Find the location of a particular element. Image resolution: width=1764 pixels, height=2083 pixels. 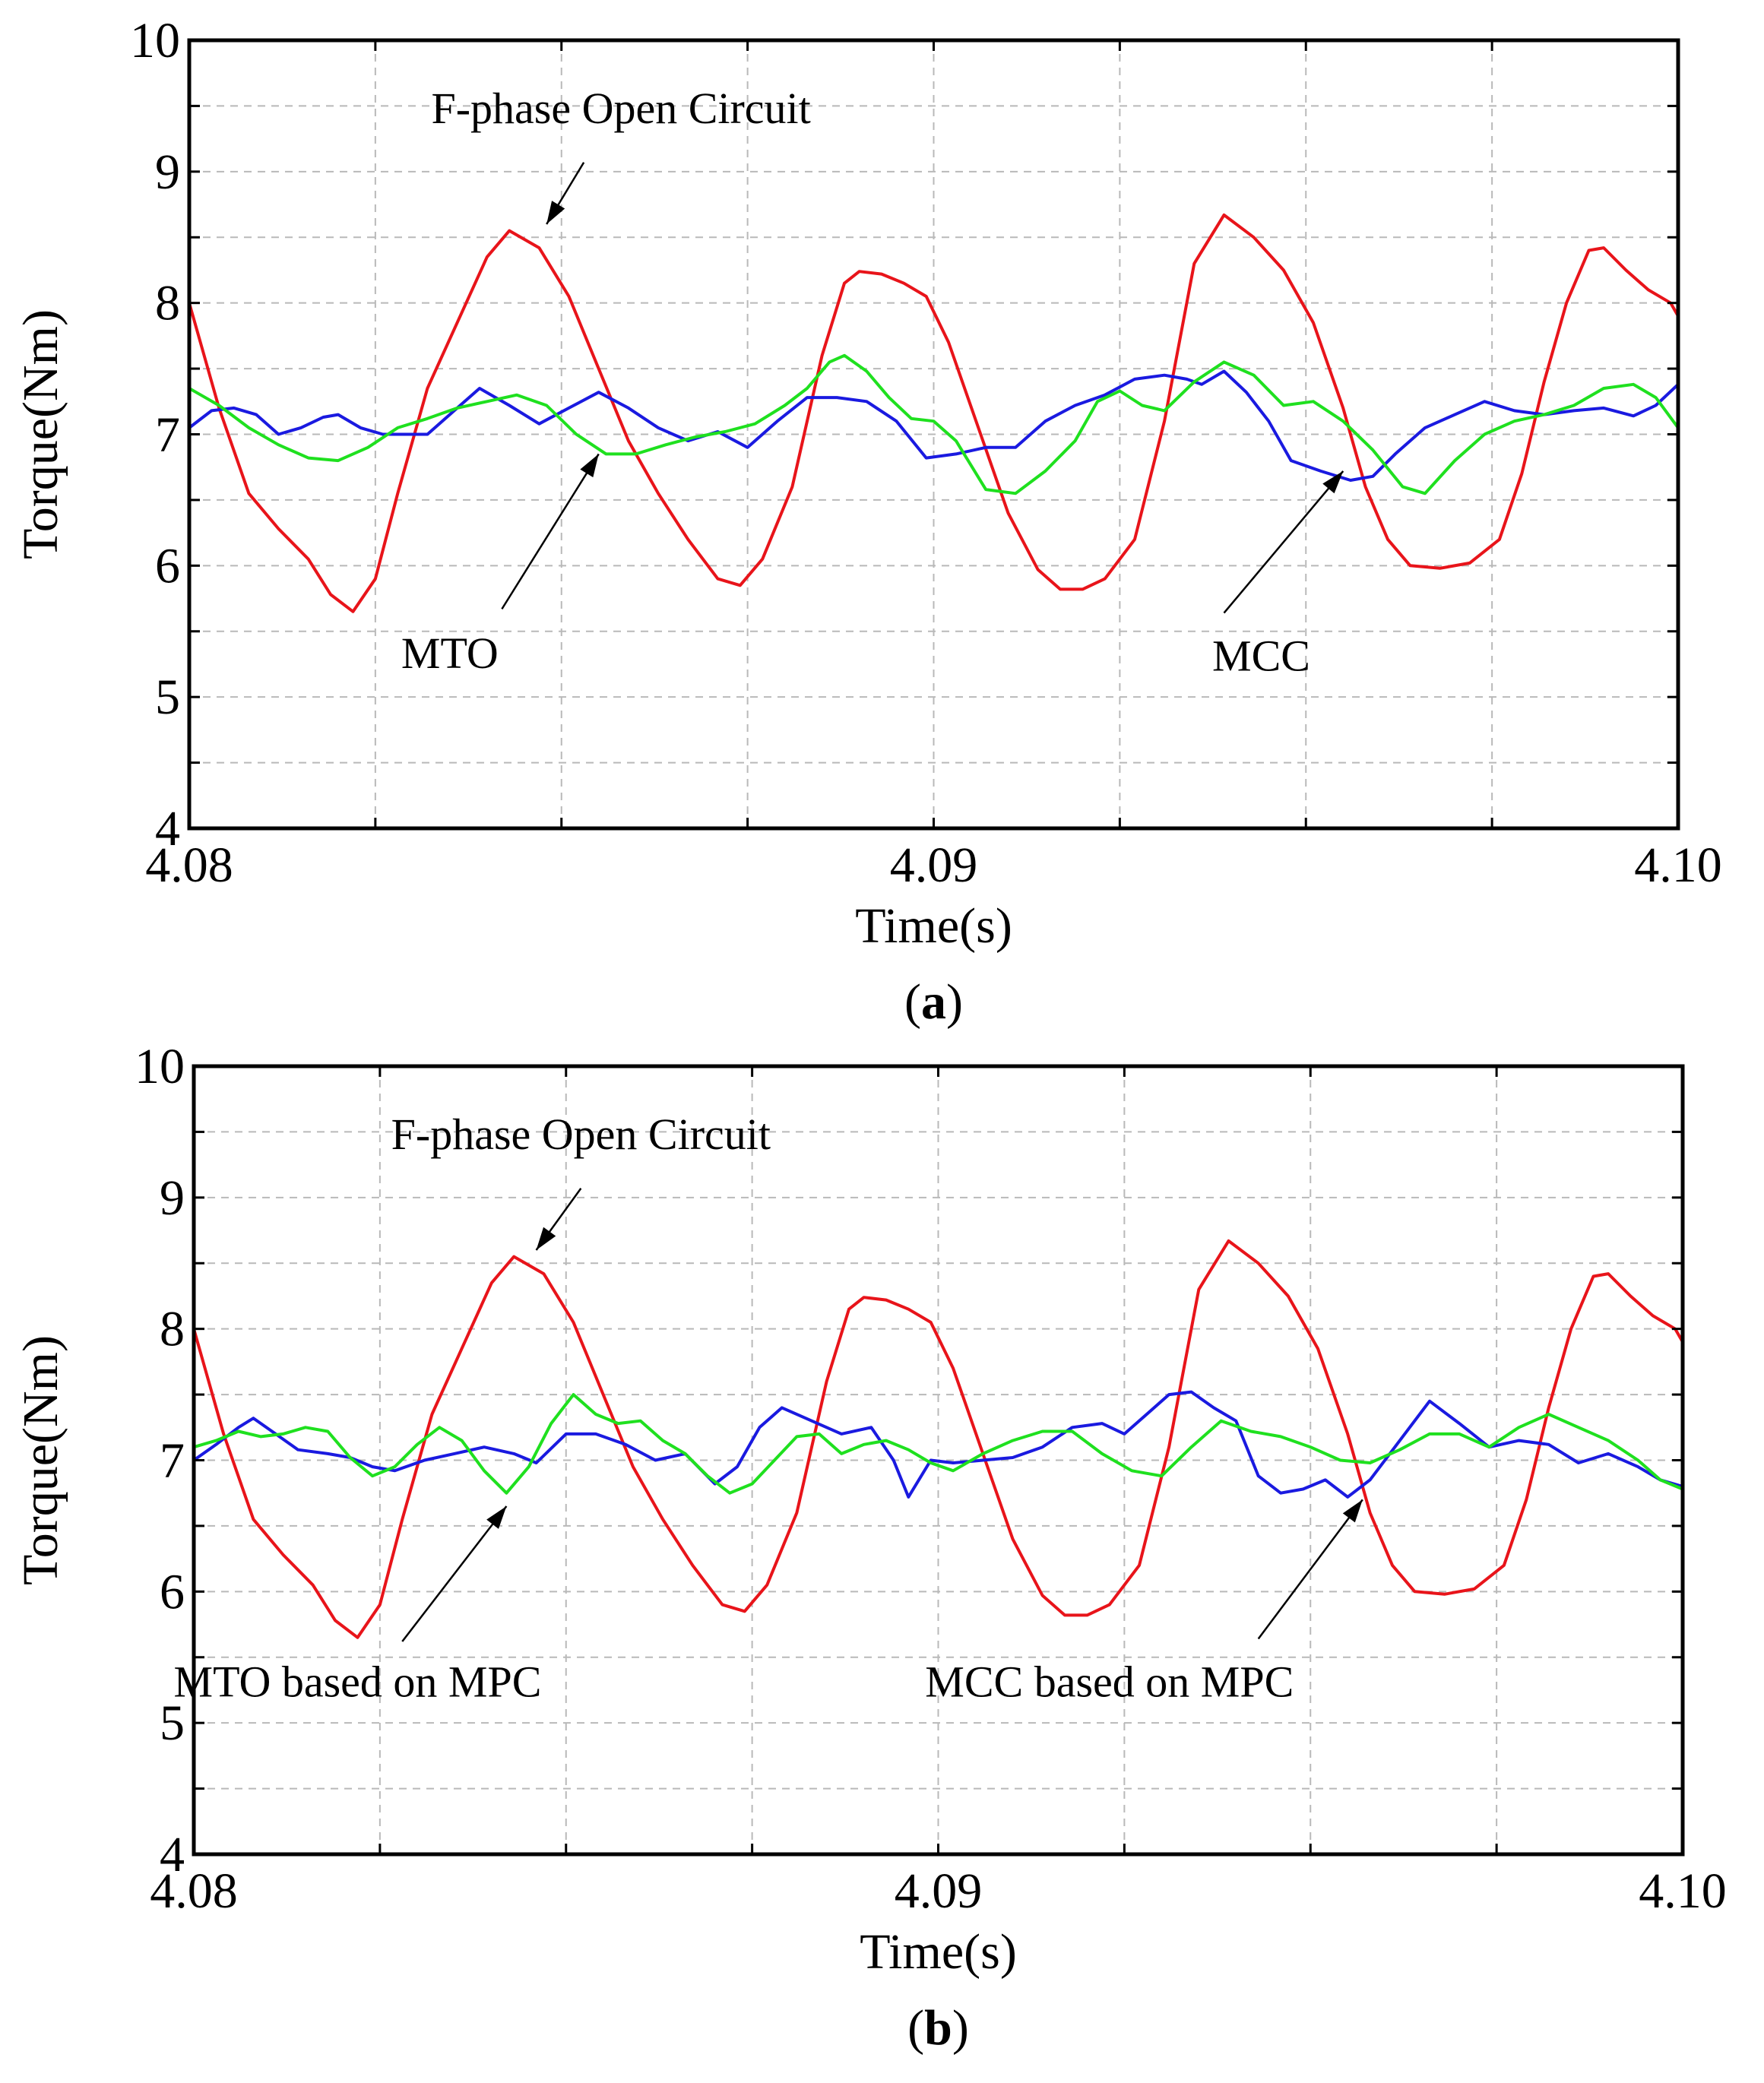

annotation-label: MTO is located at coordinates (450, 653).